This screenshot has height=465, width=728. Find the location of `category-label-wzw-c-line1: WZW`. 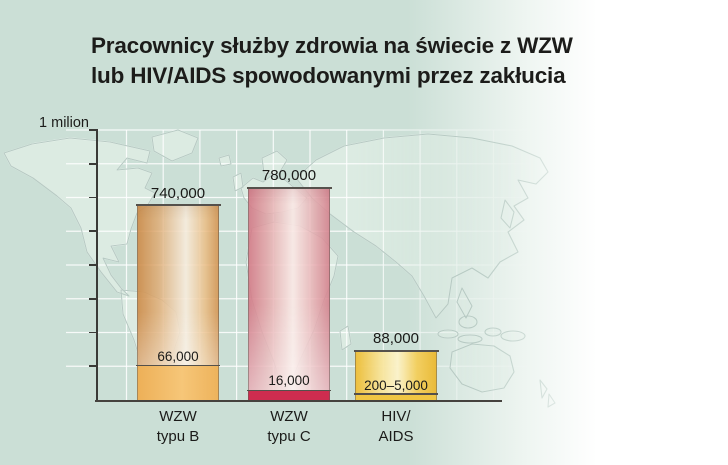

category-label-wzw-c-line1: WZW is located at coordinates (289, 416).